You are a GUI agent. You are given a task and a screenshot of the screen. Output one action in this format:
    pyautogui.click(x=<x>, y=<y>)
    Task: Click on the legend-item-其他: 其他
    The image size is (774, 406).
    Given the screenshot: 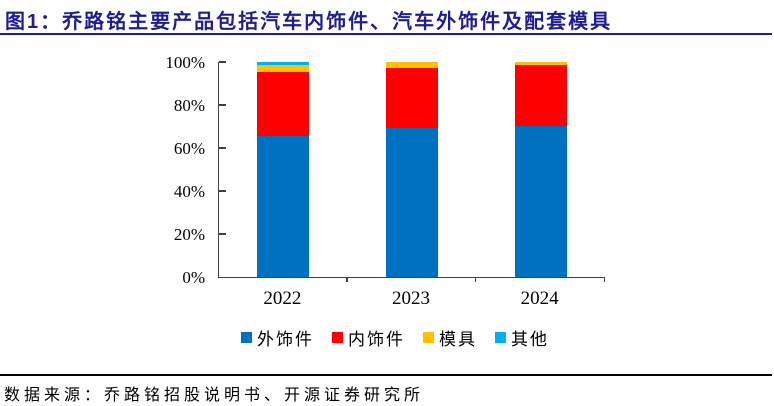 What is the action you would take?
    pyautogui.click(x=522, y=337)
    